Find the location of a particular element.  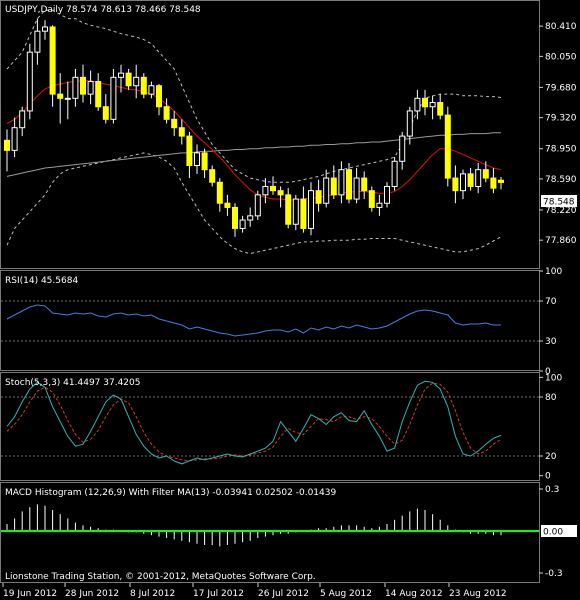

stoch-tick-label: 0 is located at coordinates (548, 477).